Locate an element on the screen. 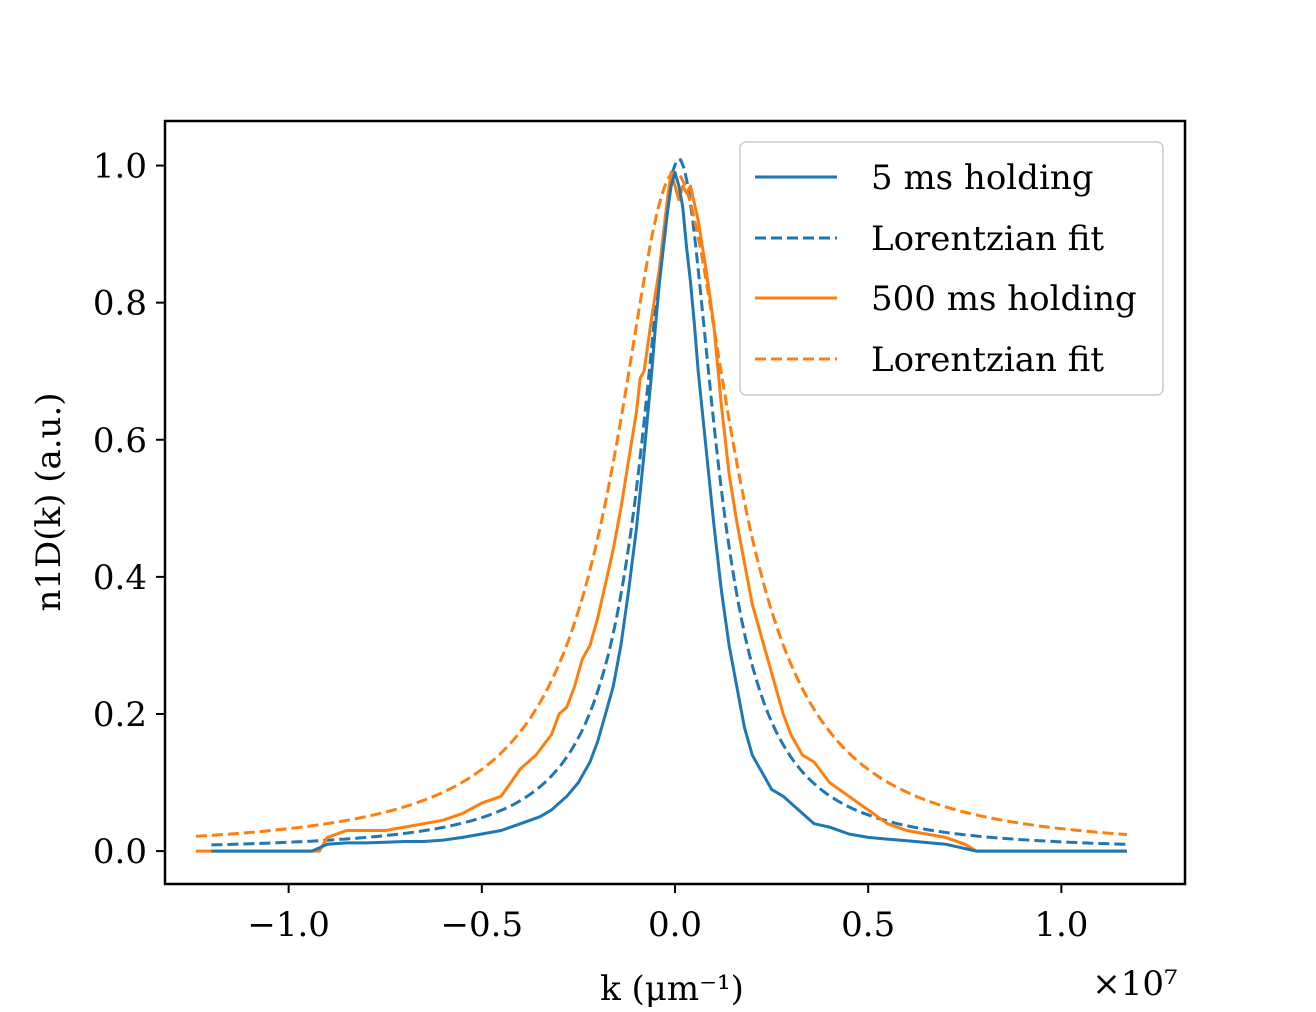  y-axis-ticks: 0.0 0.2 0.4 0.6 0.8 1.0 is located at coordinates (129, 509).